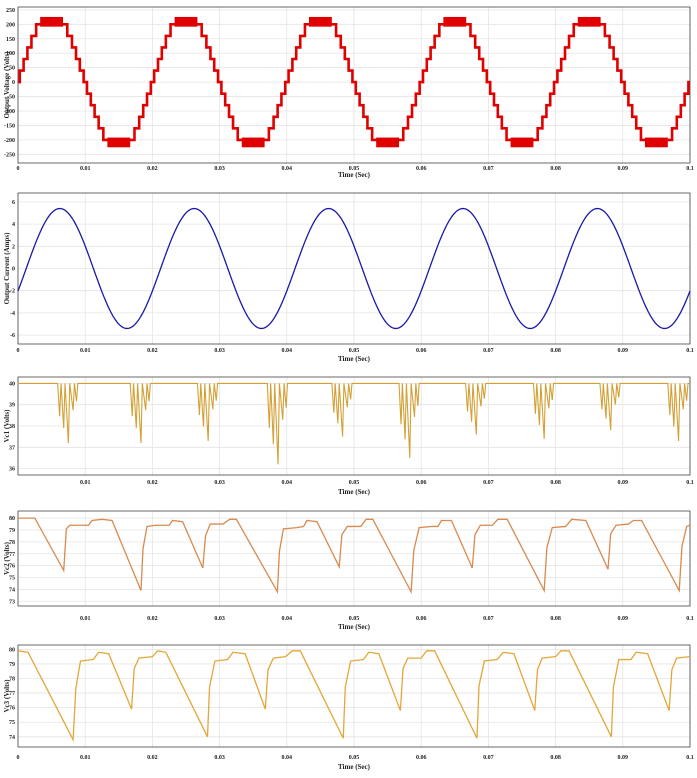 This screenshot has width=697, height=778. Describe the element at coordinates (12, 723) in the screenshot. I see `y-tick-label: 75` at that location.